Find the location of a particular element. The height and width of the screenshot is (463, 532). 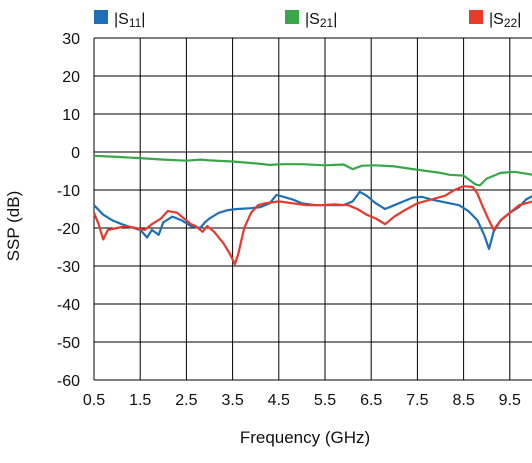

y-tick-label: -10 is located at coordinates (68, 191).